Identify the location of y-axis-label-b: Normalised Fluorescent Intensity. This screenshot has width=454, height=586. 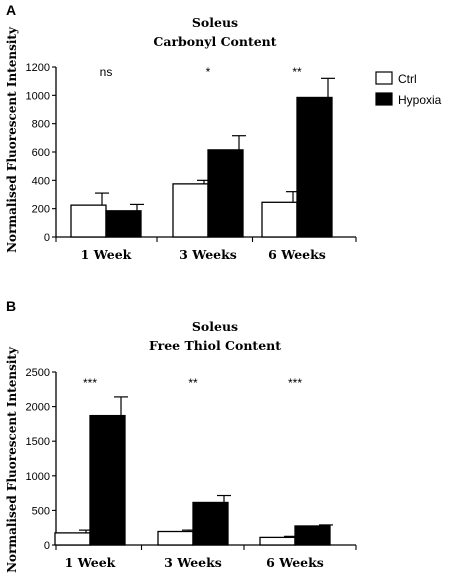
(12, 459).